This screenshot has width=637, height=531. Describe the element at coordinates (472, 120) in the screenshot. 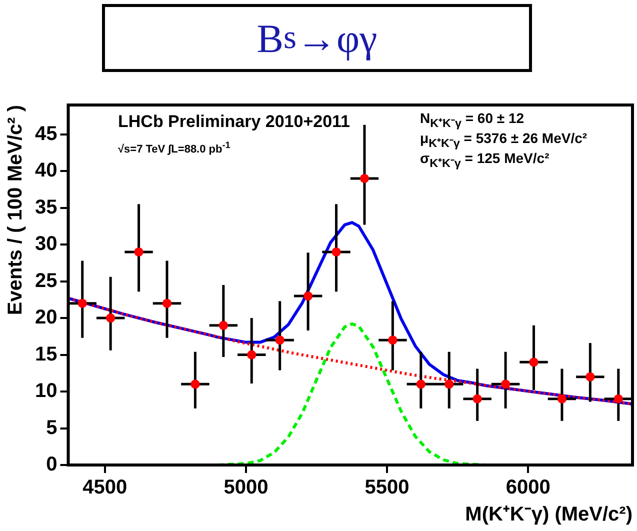

I see `annotation: N$_{K⁺K⁻γ}$ = 60 ± 12` at that location.